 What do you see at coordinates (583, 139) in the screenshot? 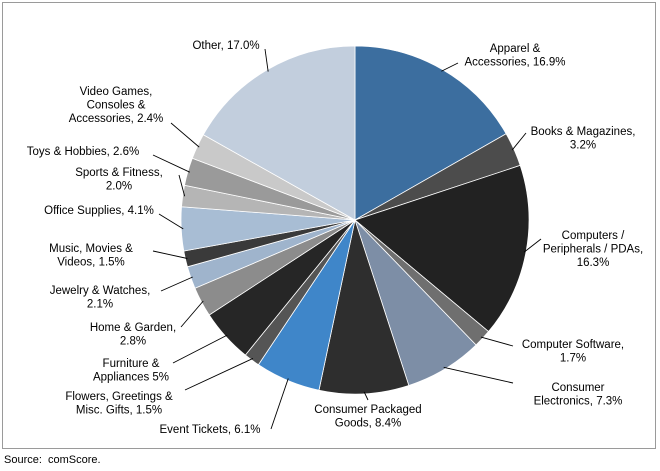
I see `slice-label: Books & Magazines, 3.2%` at bounding box center [583, 139].